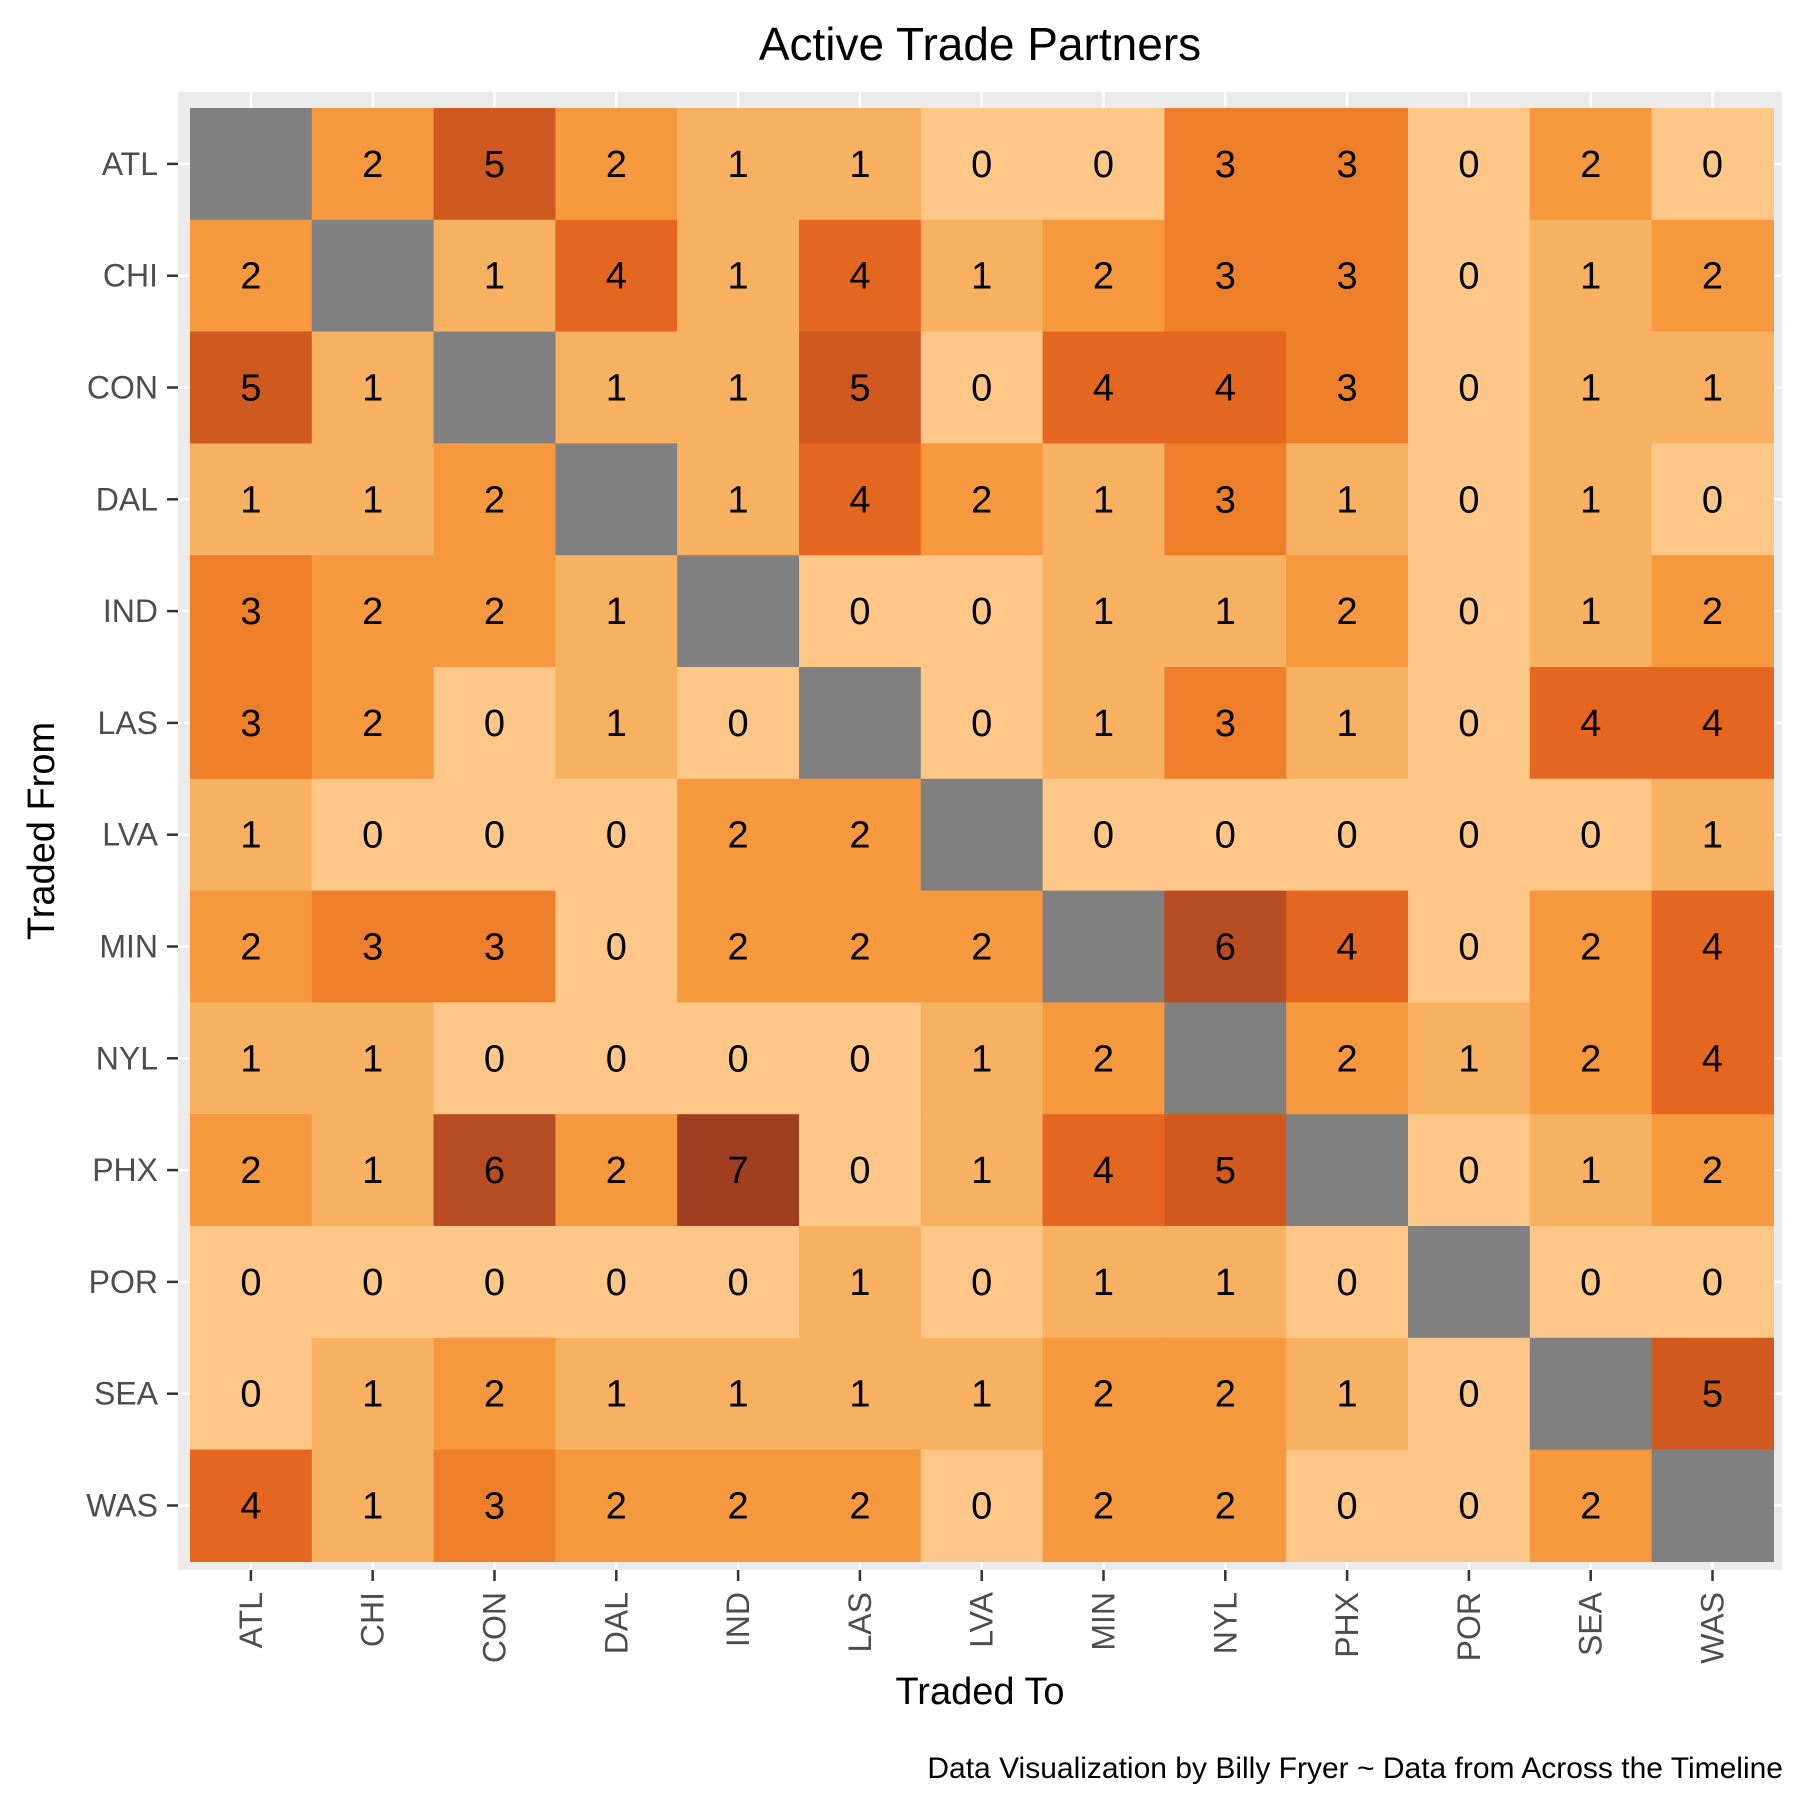  What do you see at coordinates (1712, 1505) in the screenshot?
I see `heatmap-cell-was-was` at bounding box center [1712, 1505].